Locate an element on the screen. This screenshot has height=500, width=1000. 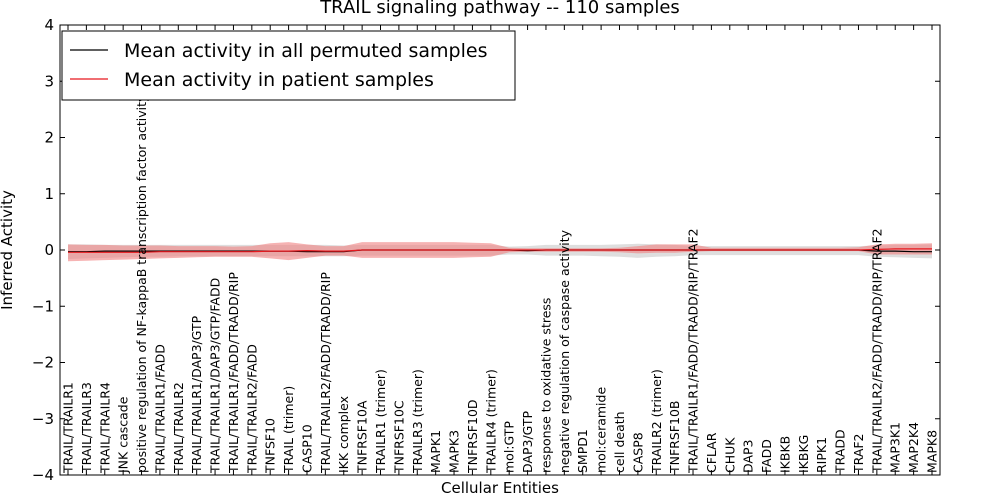
category-label: MAPK1 is located at coordinates (435, 451).